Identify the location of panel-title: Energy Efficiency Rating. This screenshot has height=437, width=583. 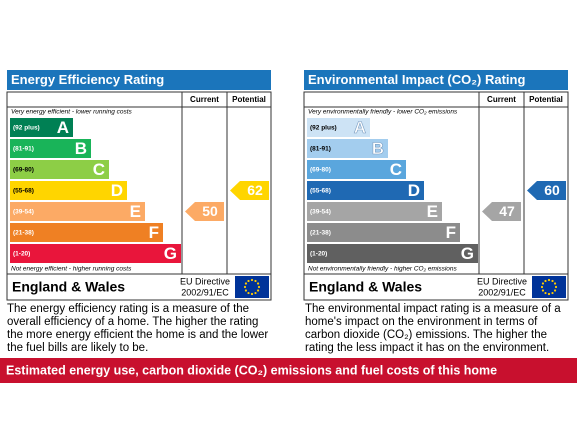
(87, 79).